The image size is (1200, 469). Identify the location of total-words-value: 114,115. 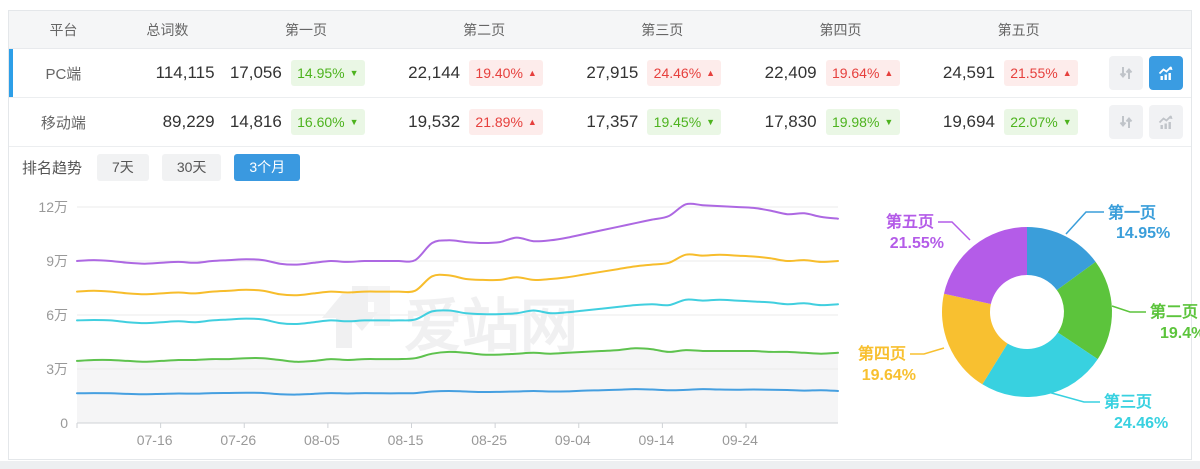
(185, 72).